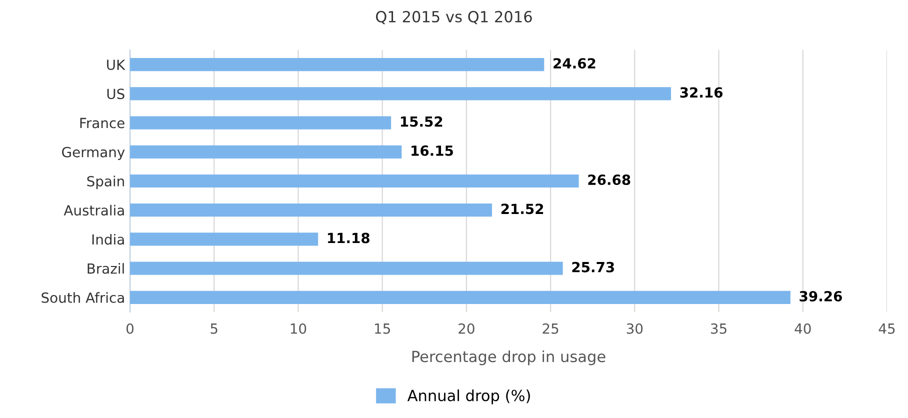 This screenshot has width=908, height=418. What do you see at coordinates (509, 358) in the screenshot?
I see `x-axis-title: Percentage drop in usage` at bounding box center [509, 358].